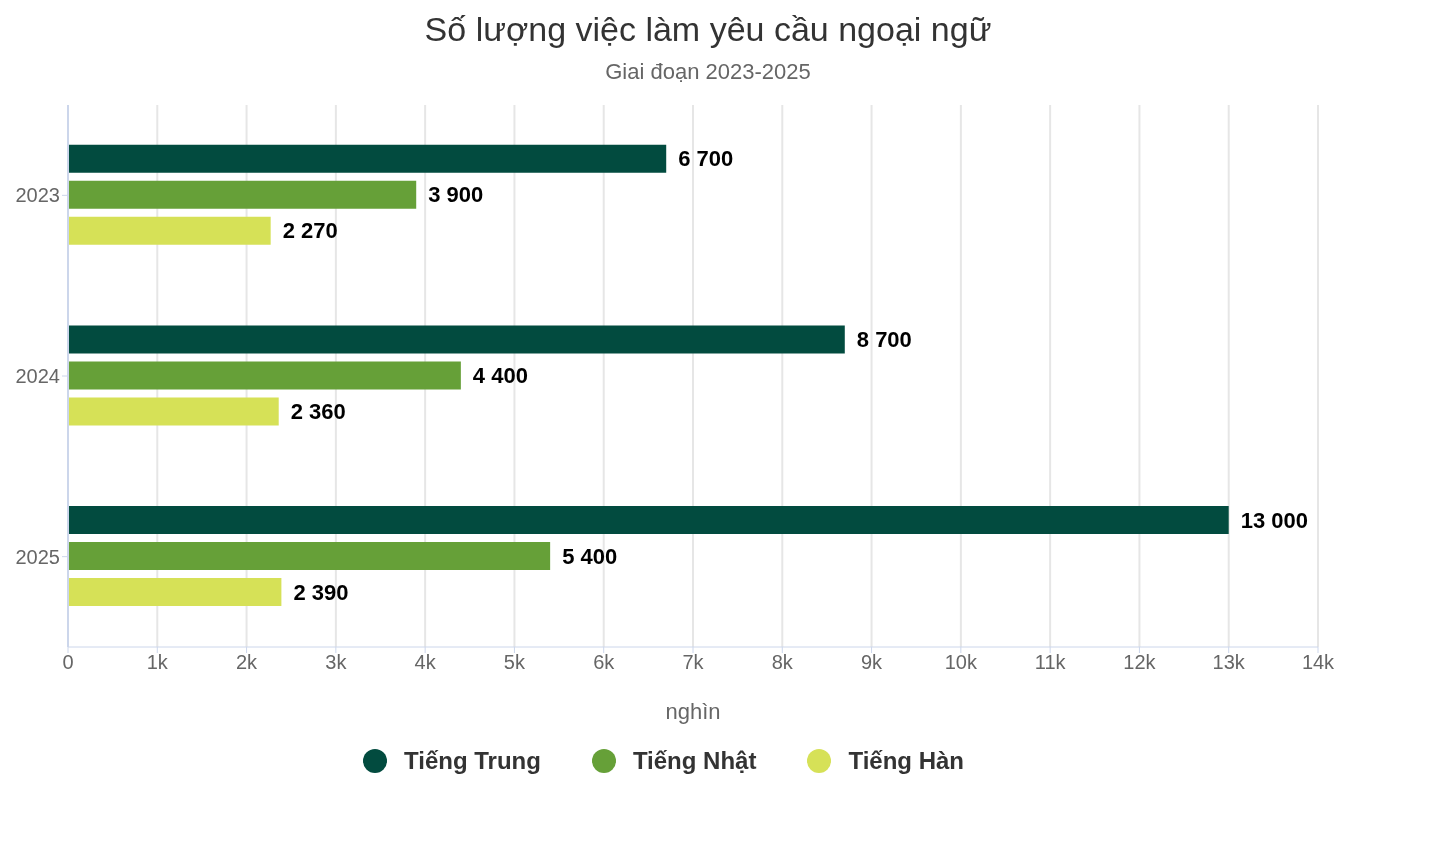 The image size is (1442, 845). What do you see at coordinates (1140, 662) in the screenshot?
I see `x-tick-label: 12k` at bounding box center [1140, 662].